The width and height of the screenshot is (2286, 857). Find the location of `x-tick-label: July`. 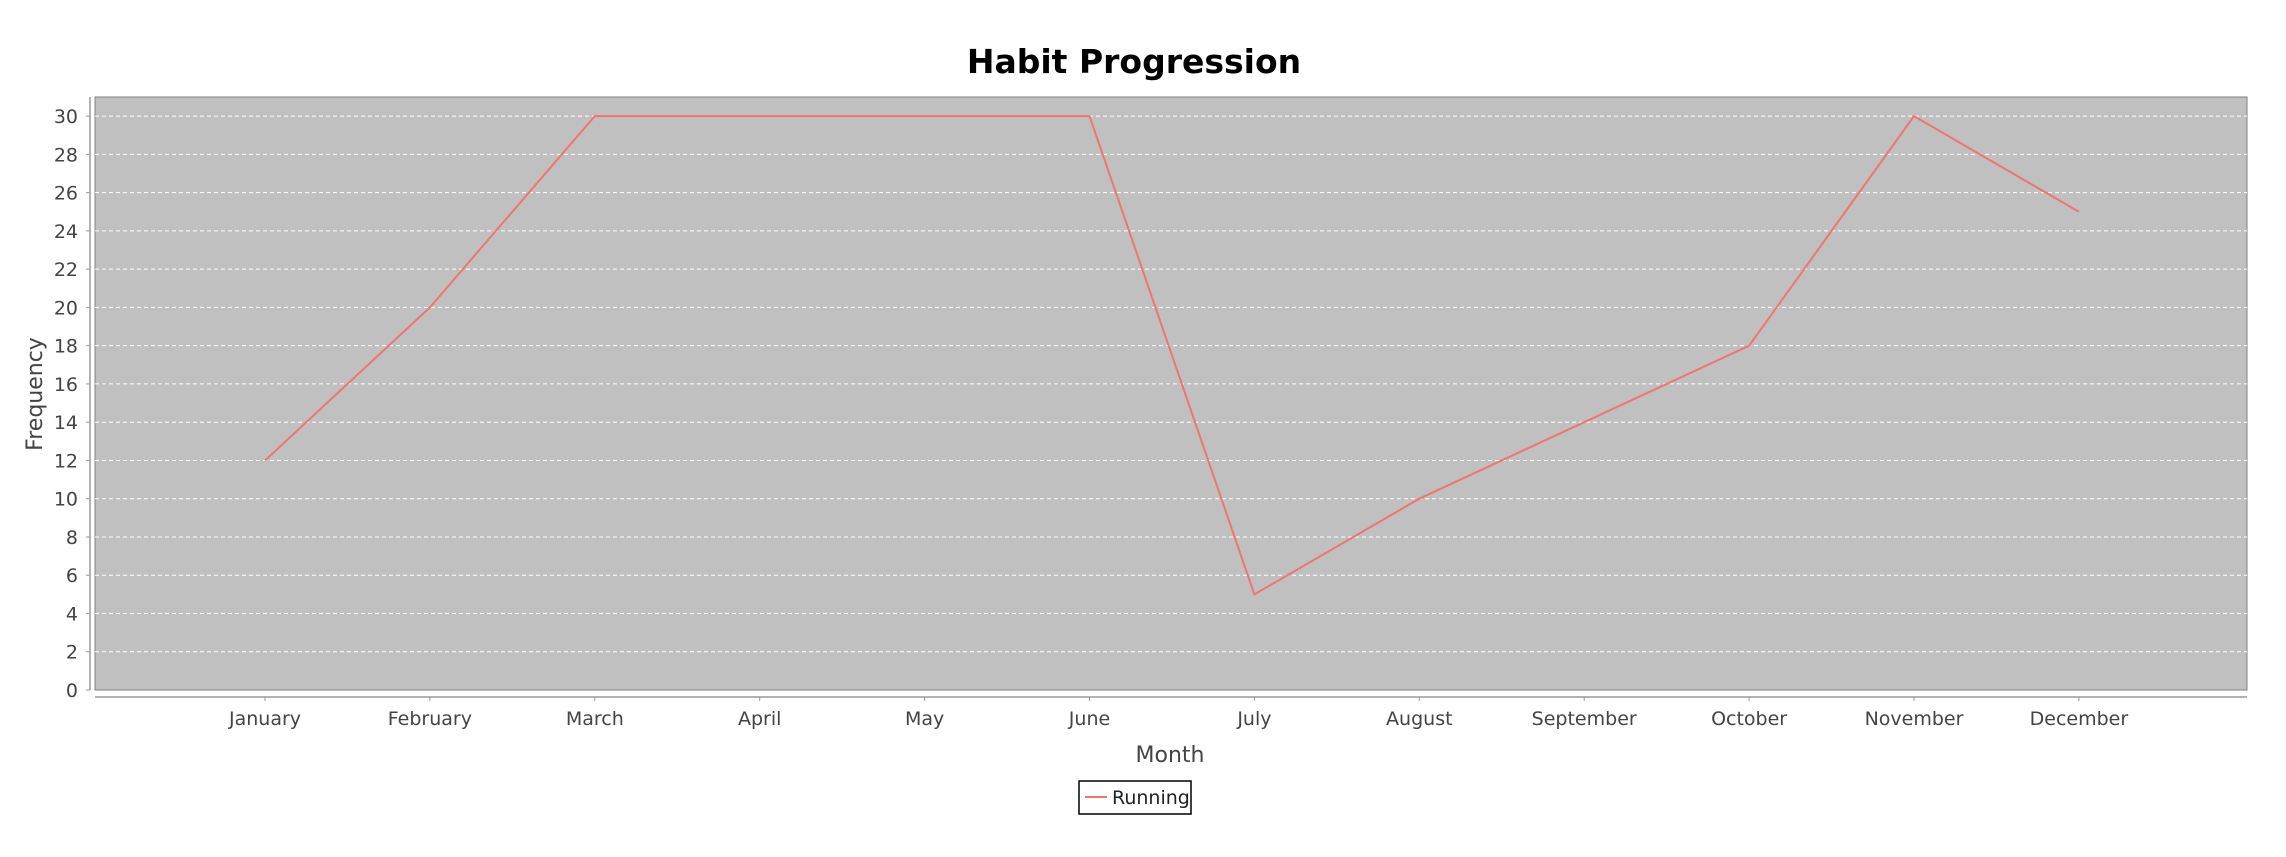

x-tick-label: July is located at coordinates (1253, 719).